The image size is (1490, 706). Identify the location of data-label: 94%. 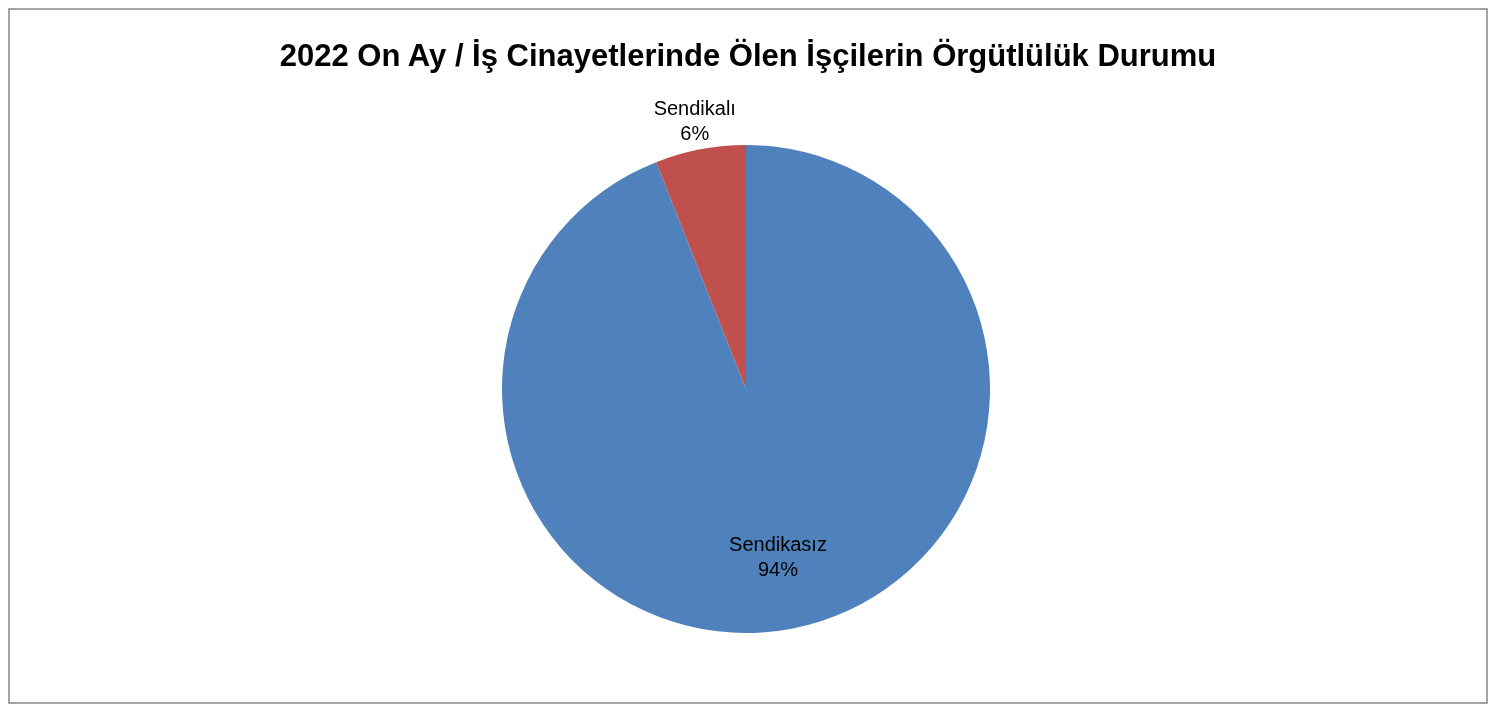
(778, 568).